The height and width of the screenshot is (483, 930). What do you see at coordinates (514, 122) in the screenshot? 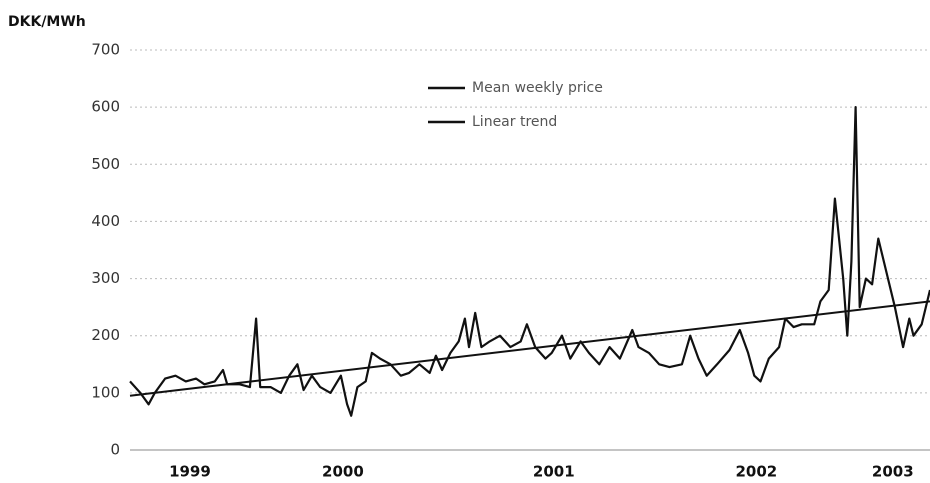
I see `legend-label: Linear trend` at bounding box center [514, 122].